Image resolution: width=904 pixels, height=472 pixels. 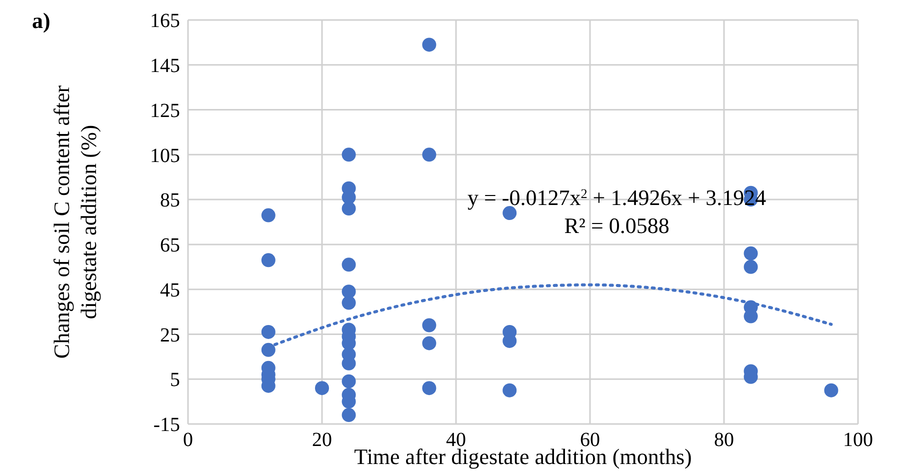 I want to click on annotation: R² = 0.0588, so click(x=616, y=226).